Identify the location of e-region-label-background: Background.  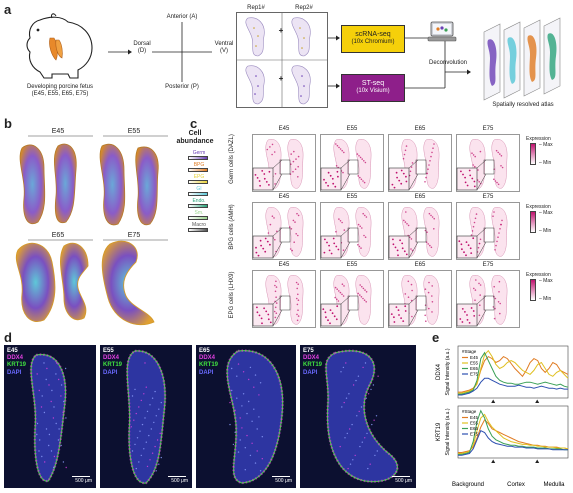
(468, 485).